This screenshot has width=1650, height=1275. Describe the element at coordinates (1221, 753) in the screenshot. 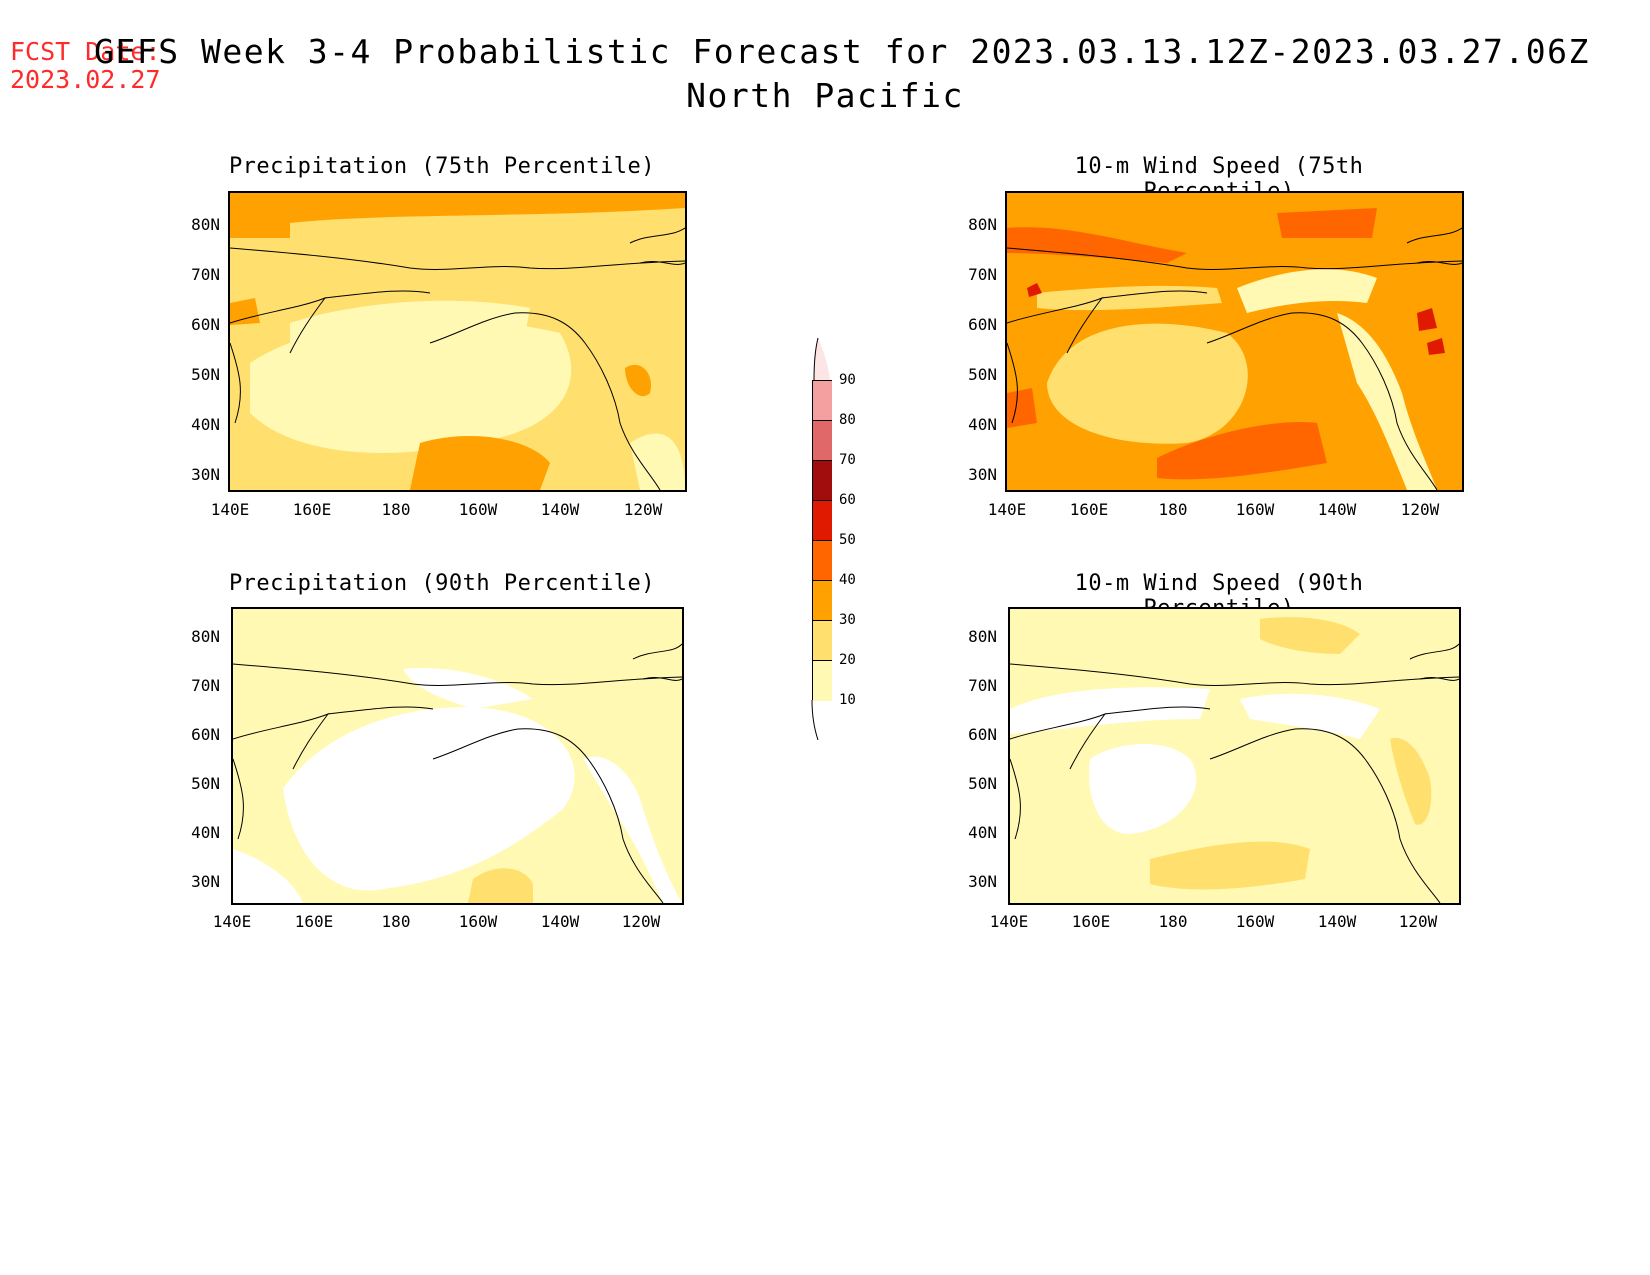

I see `wind-90-field` at that location.